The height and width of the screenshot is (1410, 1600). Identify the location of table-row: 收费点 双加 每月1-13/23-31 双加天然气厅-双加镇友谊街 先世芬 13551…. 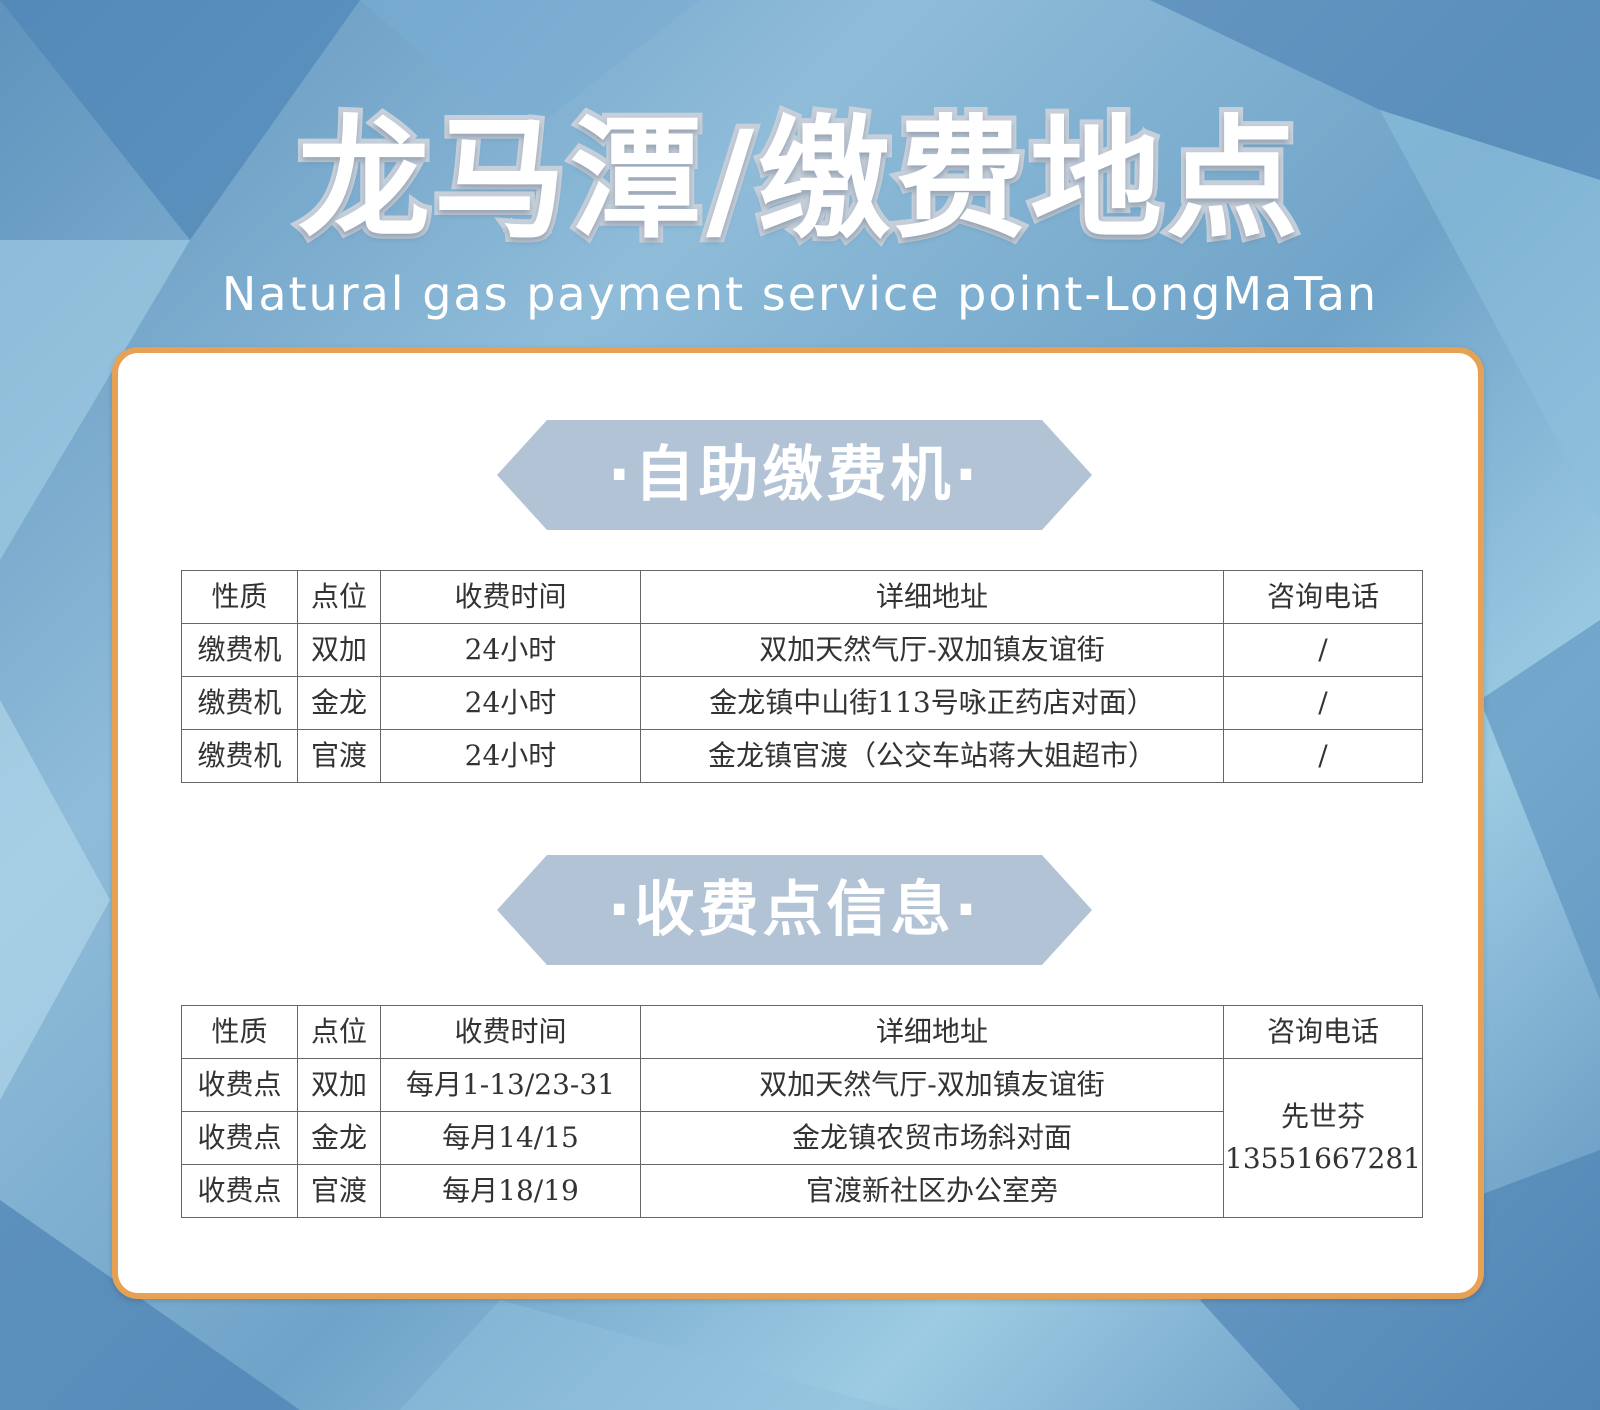
(802, 1138).